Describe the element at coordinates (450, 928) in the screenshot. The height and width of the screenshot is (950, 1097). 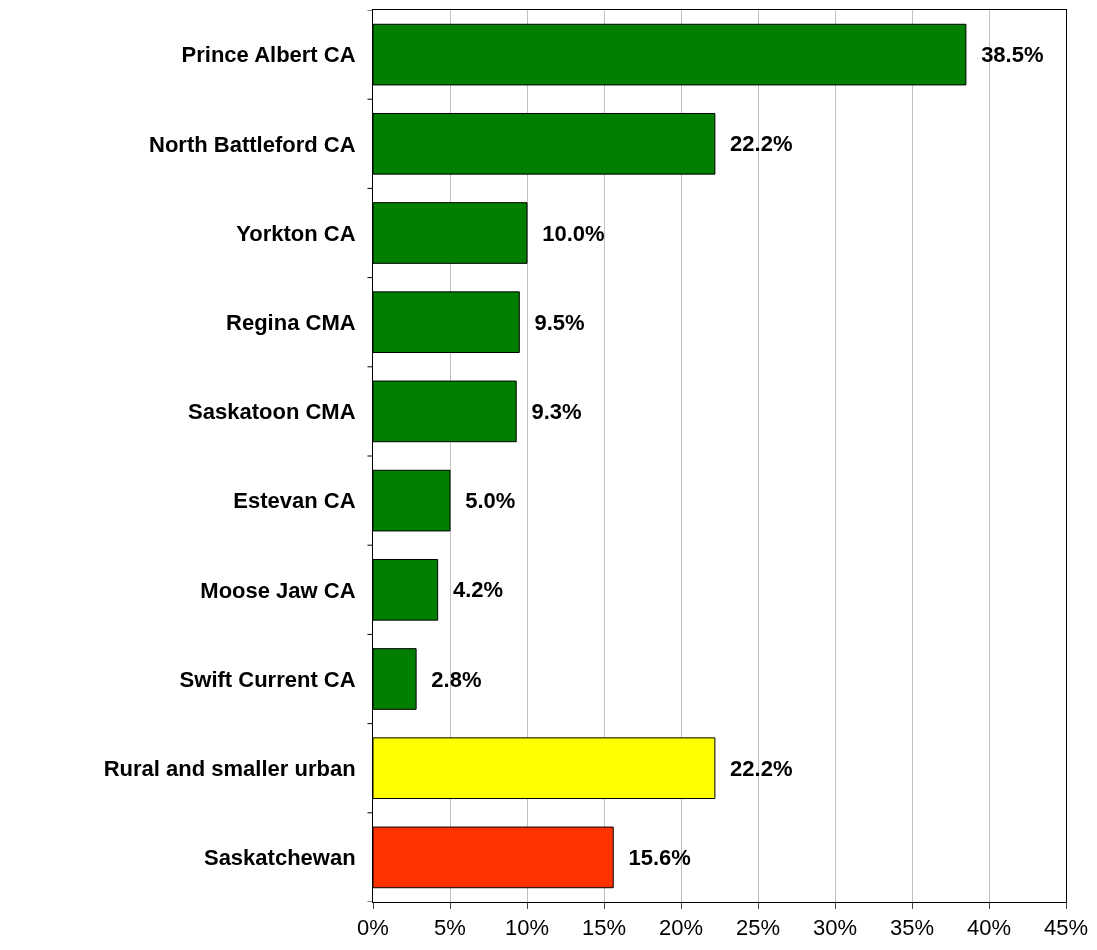
I see `x-tick-label: 5%` at that location.